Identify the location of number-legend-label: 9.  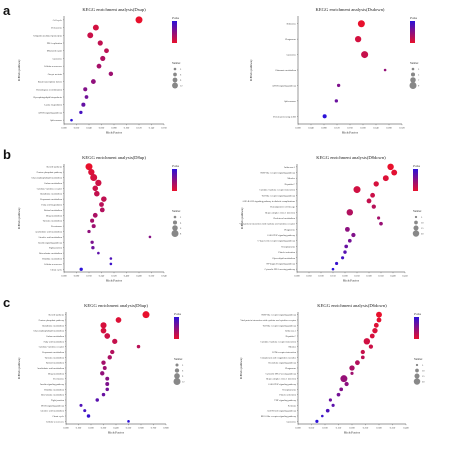
(181, 80).